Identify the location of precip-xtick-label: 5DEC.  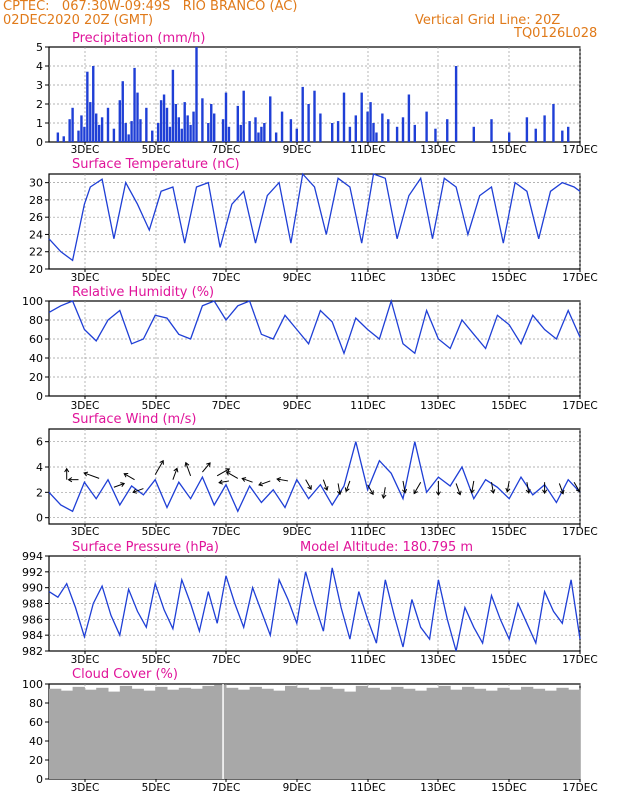
(156, 150).